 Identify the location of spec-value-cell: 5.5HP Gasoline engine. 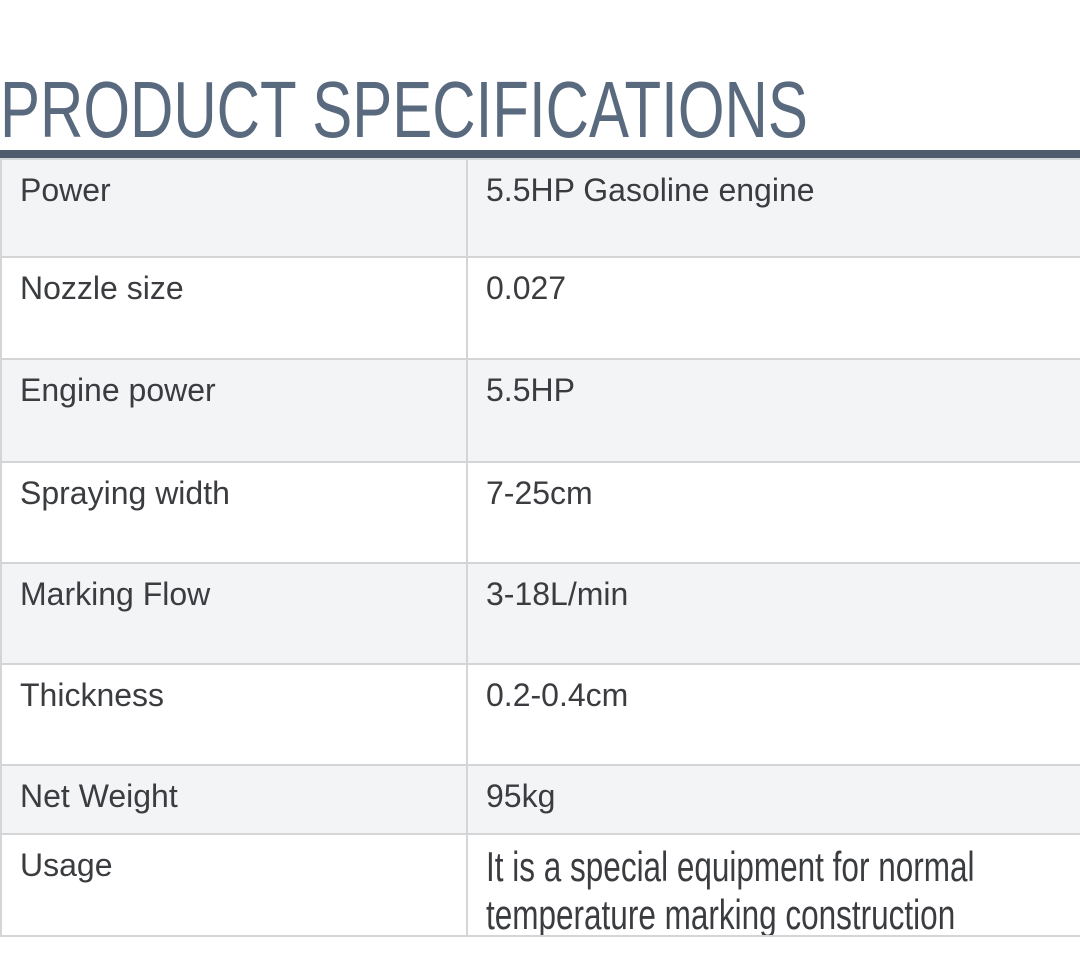
(650, 190).